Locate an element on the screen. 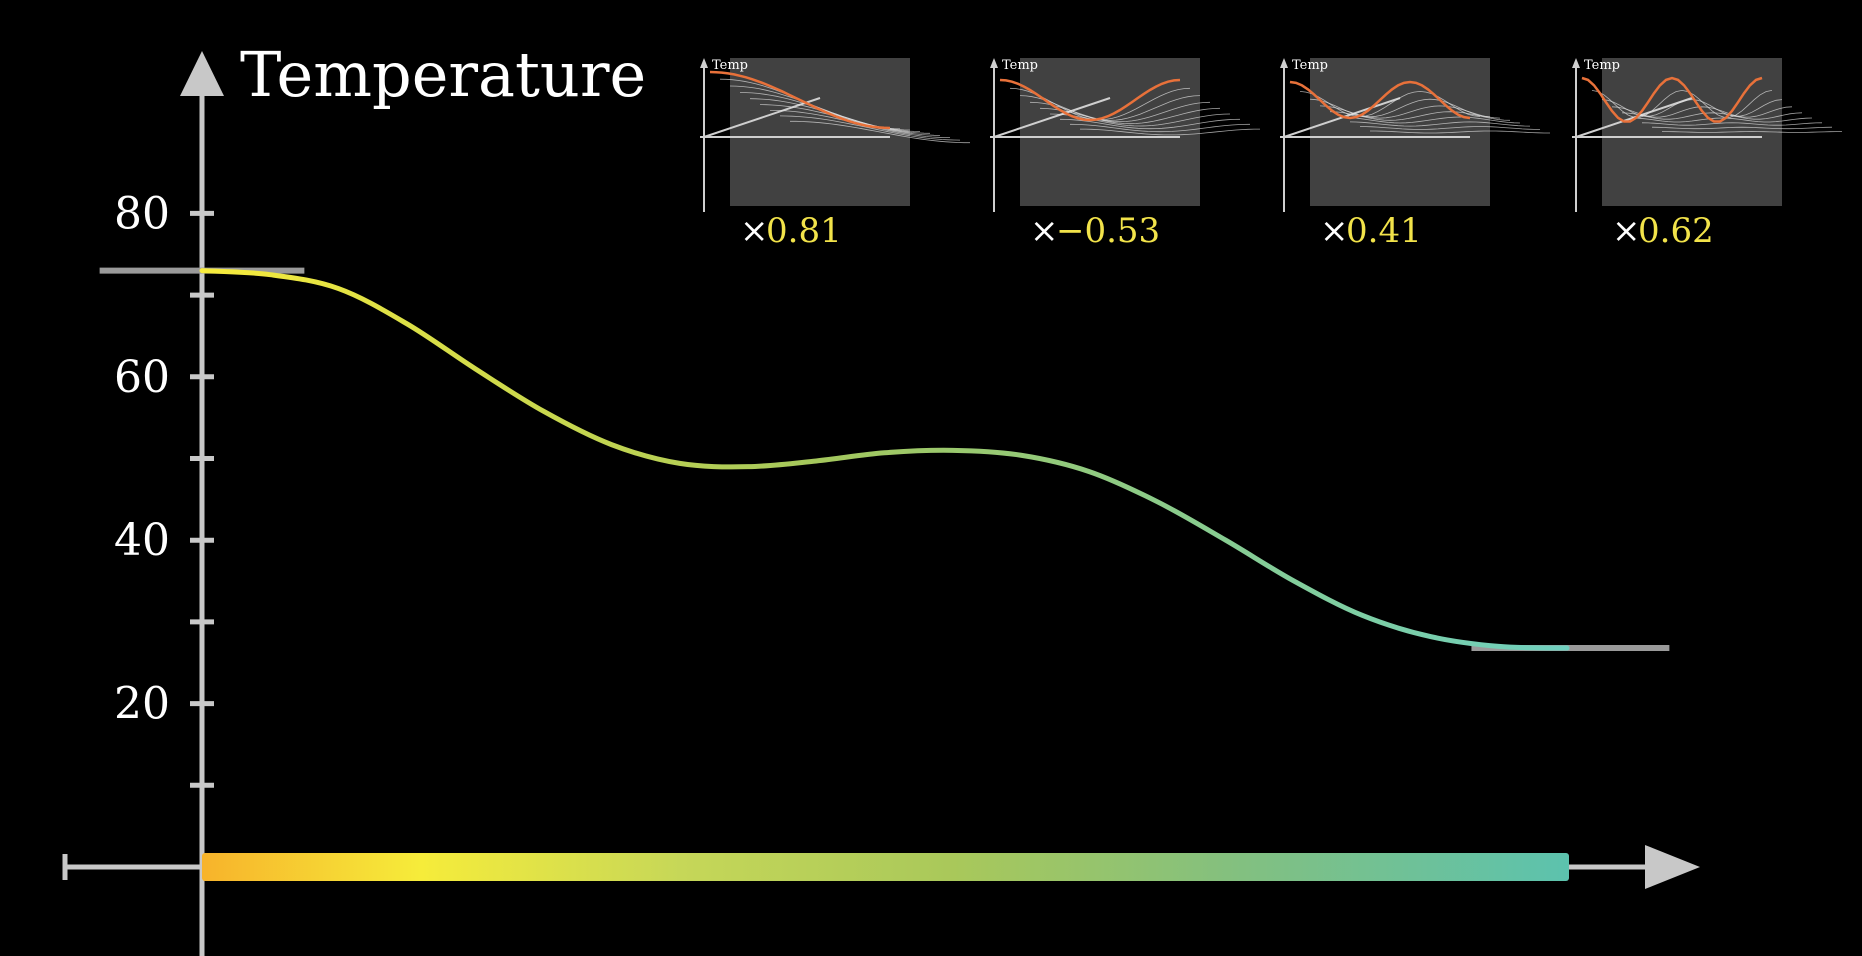 The image size is (1862, 956). mini-plot: Temp ×−0.53 is located at coordinates (1125, 154).